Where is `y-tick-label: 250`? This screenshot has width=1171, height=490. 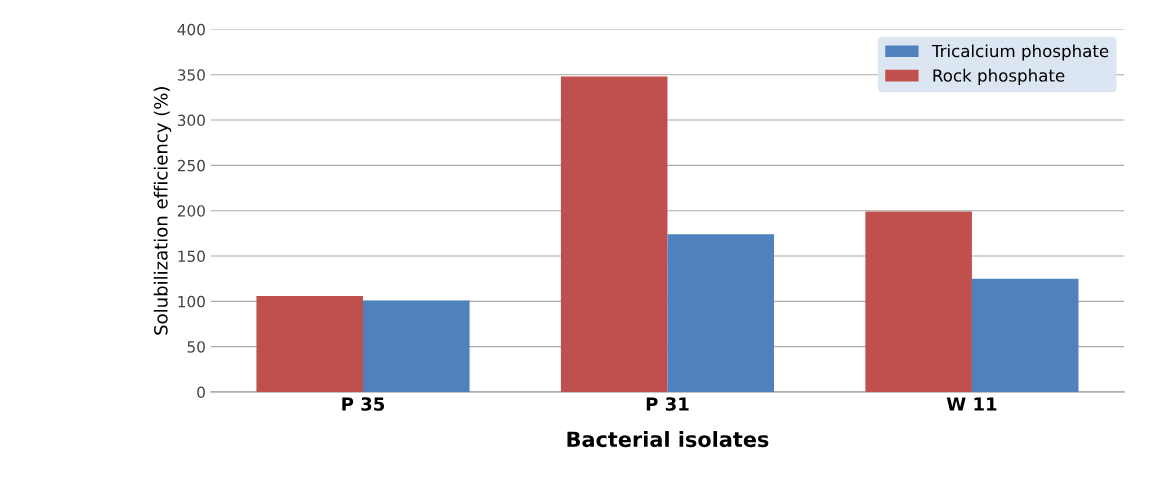 y-tick-label: 250 is located at coordinates (191, 165).